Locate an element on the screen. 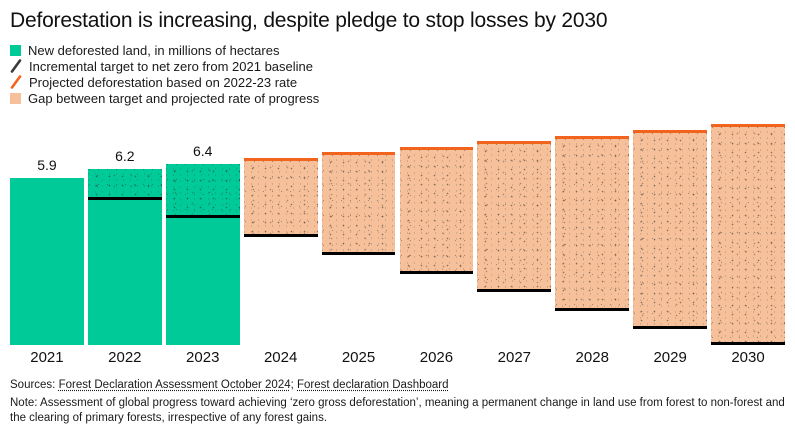 The height and width of the screenshot is (436, 795). x-axis-label: 2026 is located at coordinates (436, 357).